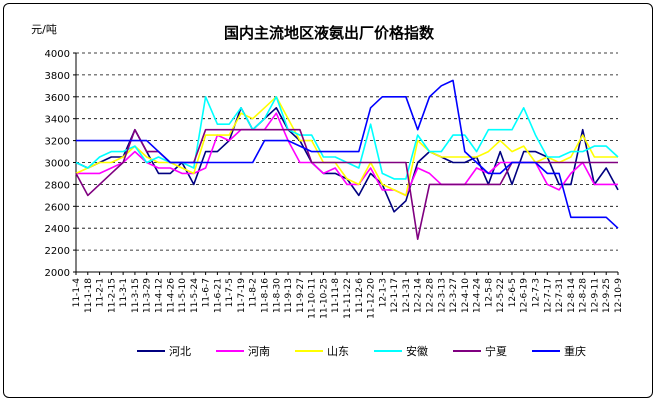 This screenshot has width=658, height=403. Describe the element at coordinates (575, 351) in the screenshot. I see `legend-label: 重庆` at that location.